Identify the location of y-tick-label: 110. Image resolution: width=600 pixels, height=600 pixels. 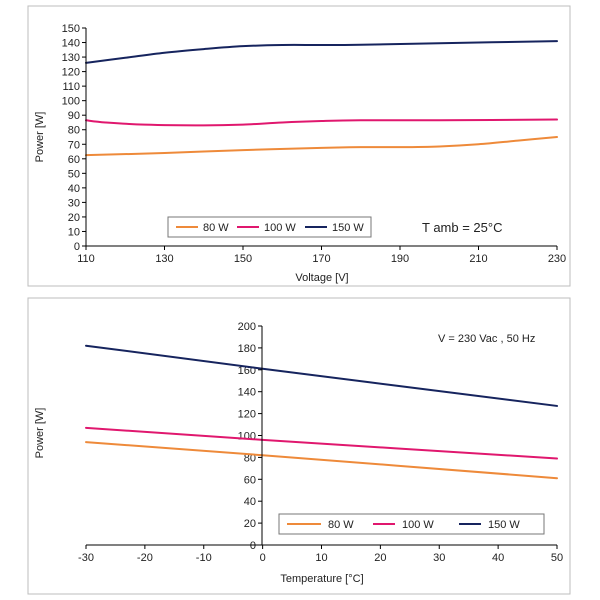
(71, 87).